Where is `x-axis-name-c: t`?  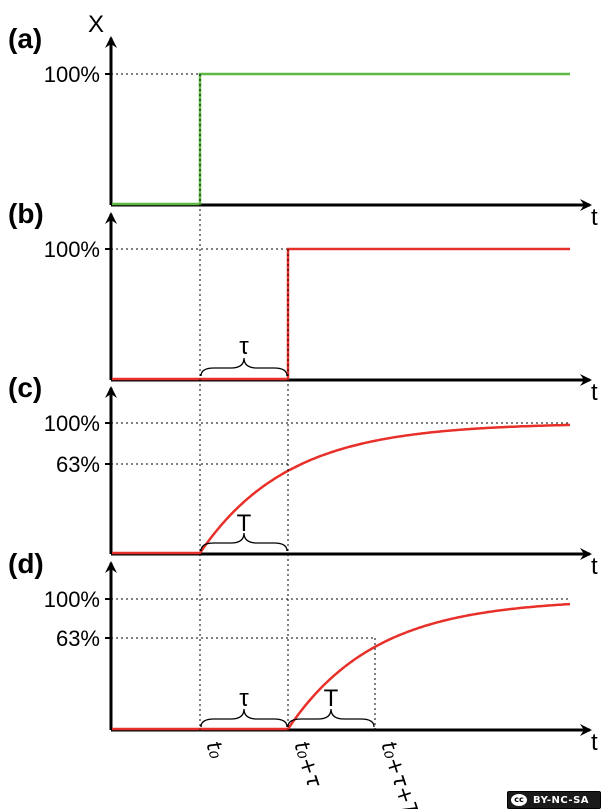 x-axis-name-c: t is located at coordinates (594, 566).